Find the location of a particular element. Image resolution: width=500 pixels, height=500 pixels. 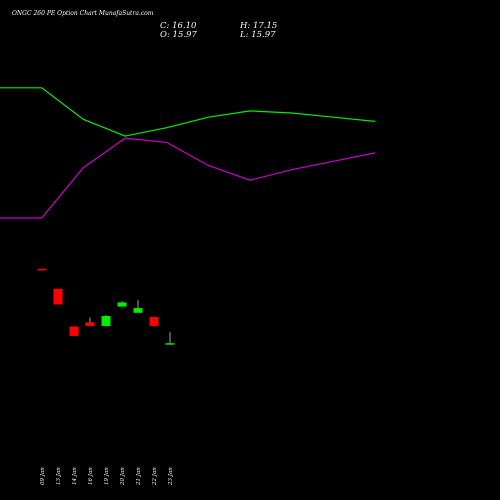

x-tick-label: 20 Jan is located at coordinates (123, 476).